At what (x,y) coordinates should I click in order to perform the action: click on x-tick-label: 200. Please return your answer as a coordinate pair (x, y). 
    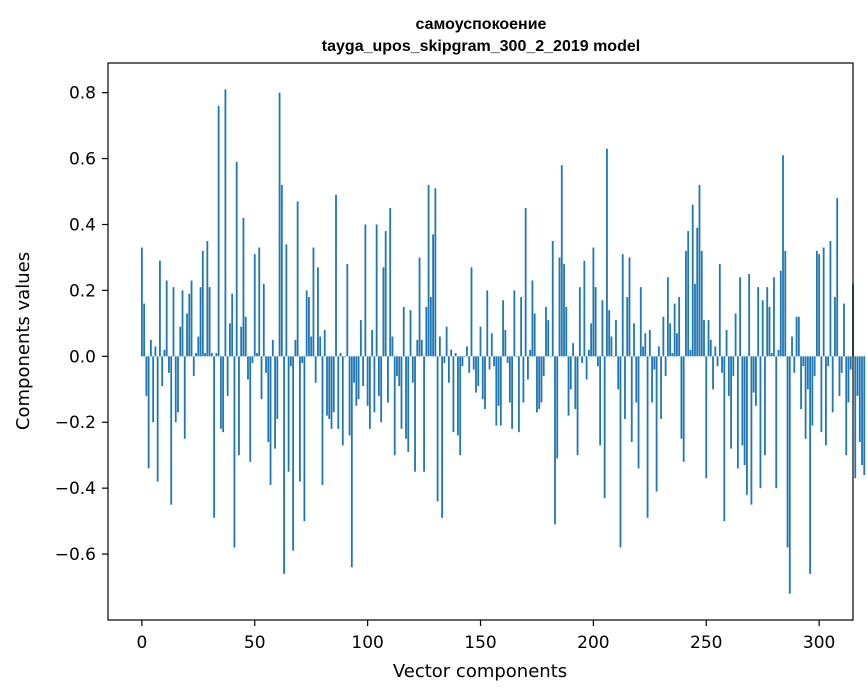
    Looking at the image, I should click on (593, 643).